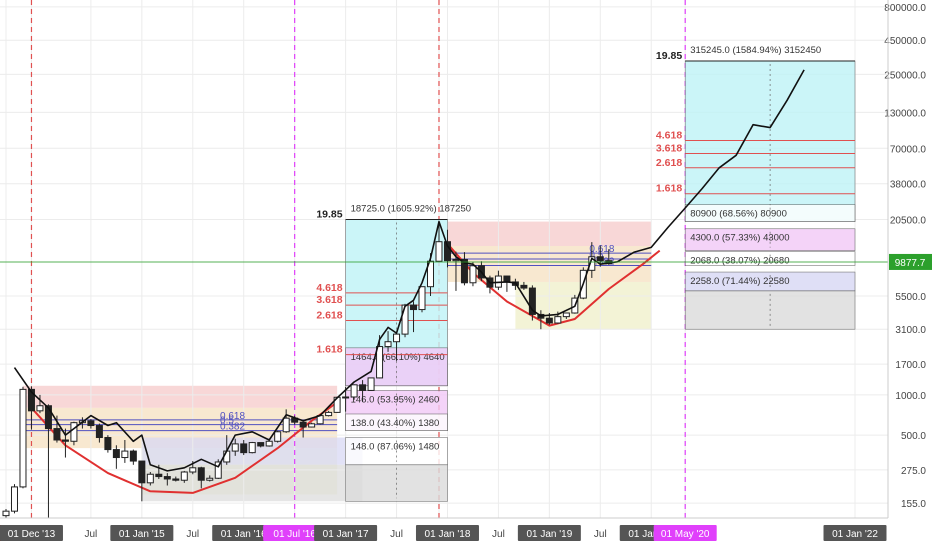  Describe the element at coordinates (913, 504) in the screenshot. I see `y-tick-label: 155.0` at that location.